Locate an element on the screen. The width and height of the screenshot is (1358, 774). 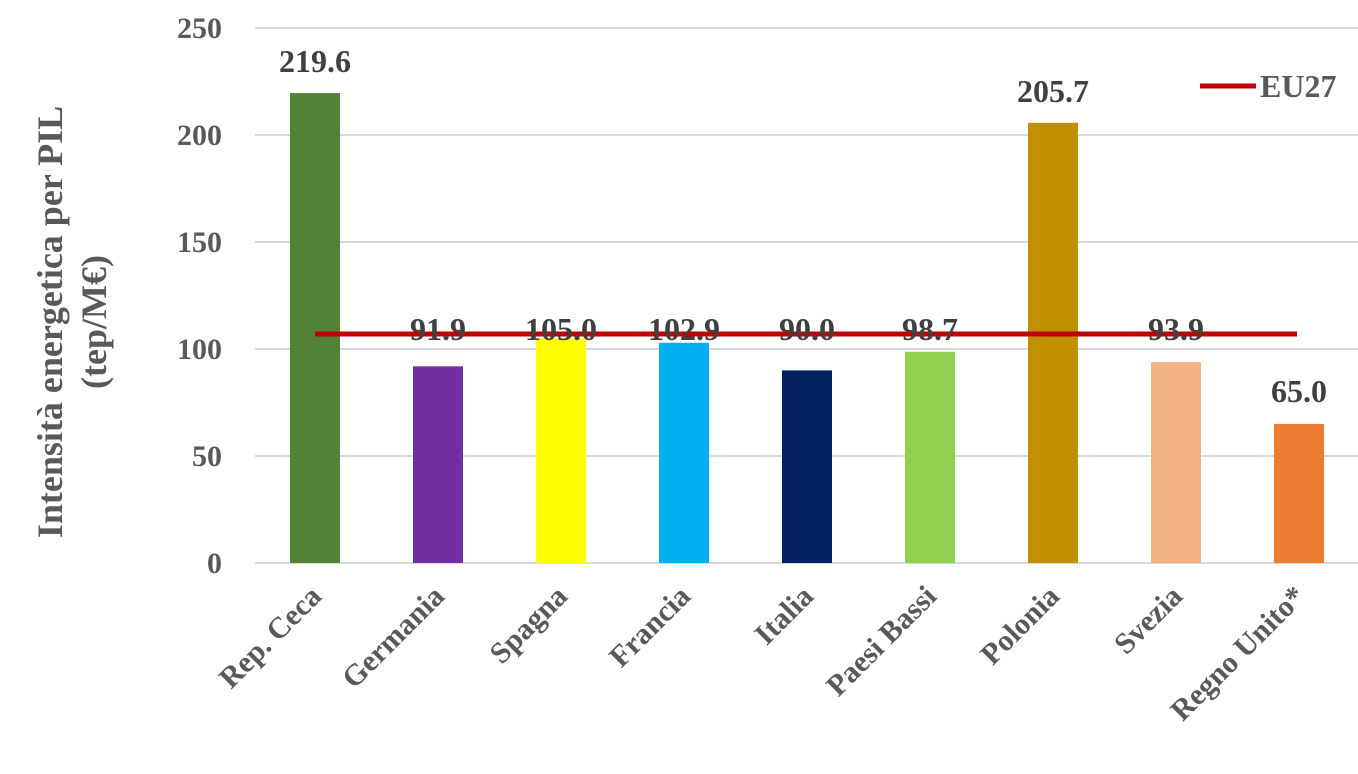
y-tick-label: 0 is located at coordinates (214, 563).